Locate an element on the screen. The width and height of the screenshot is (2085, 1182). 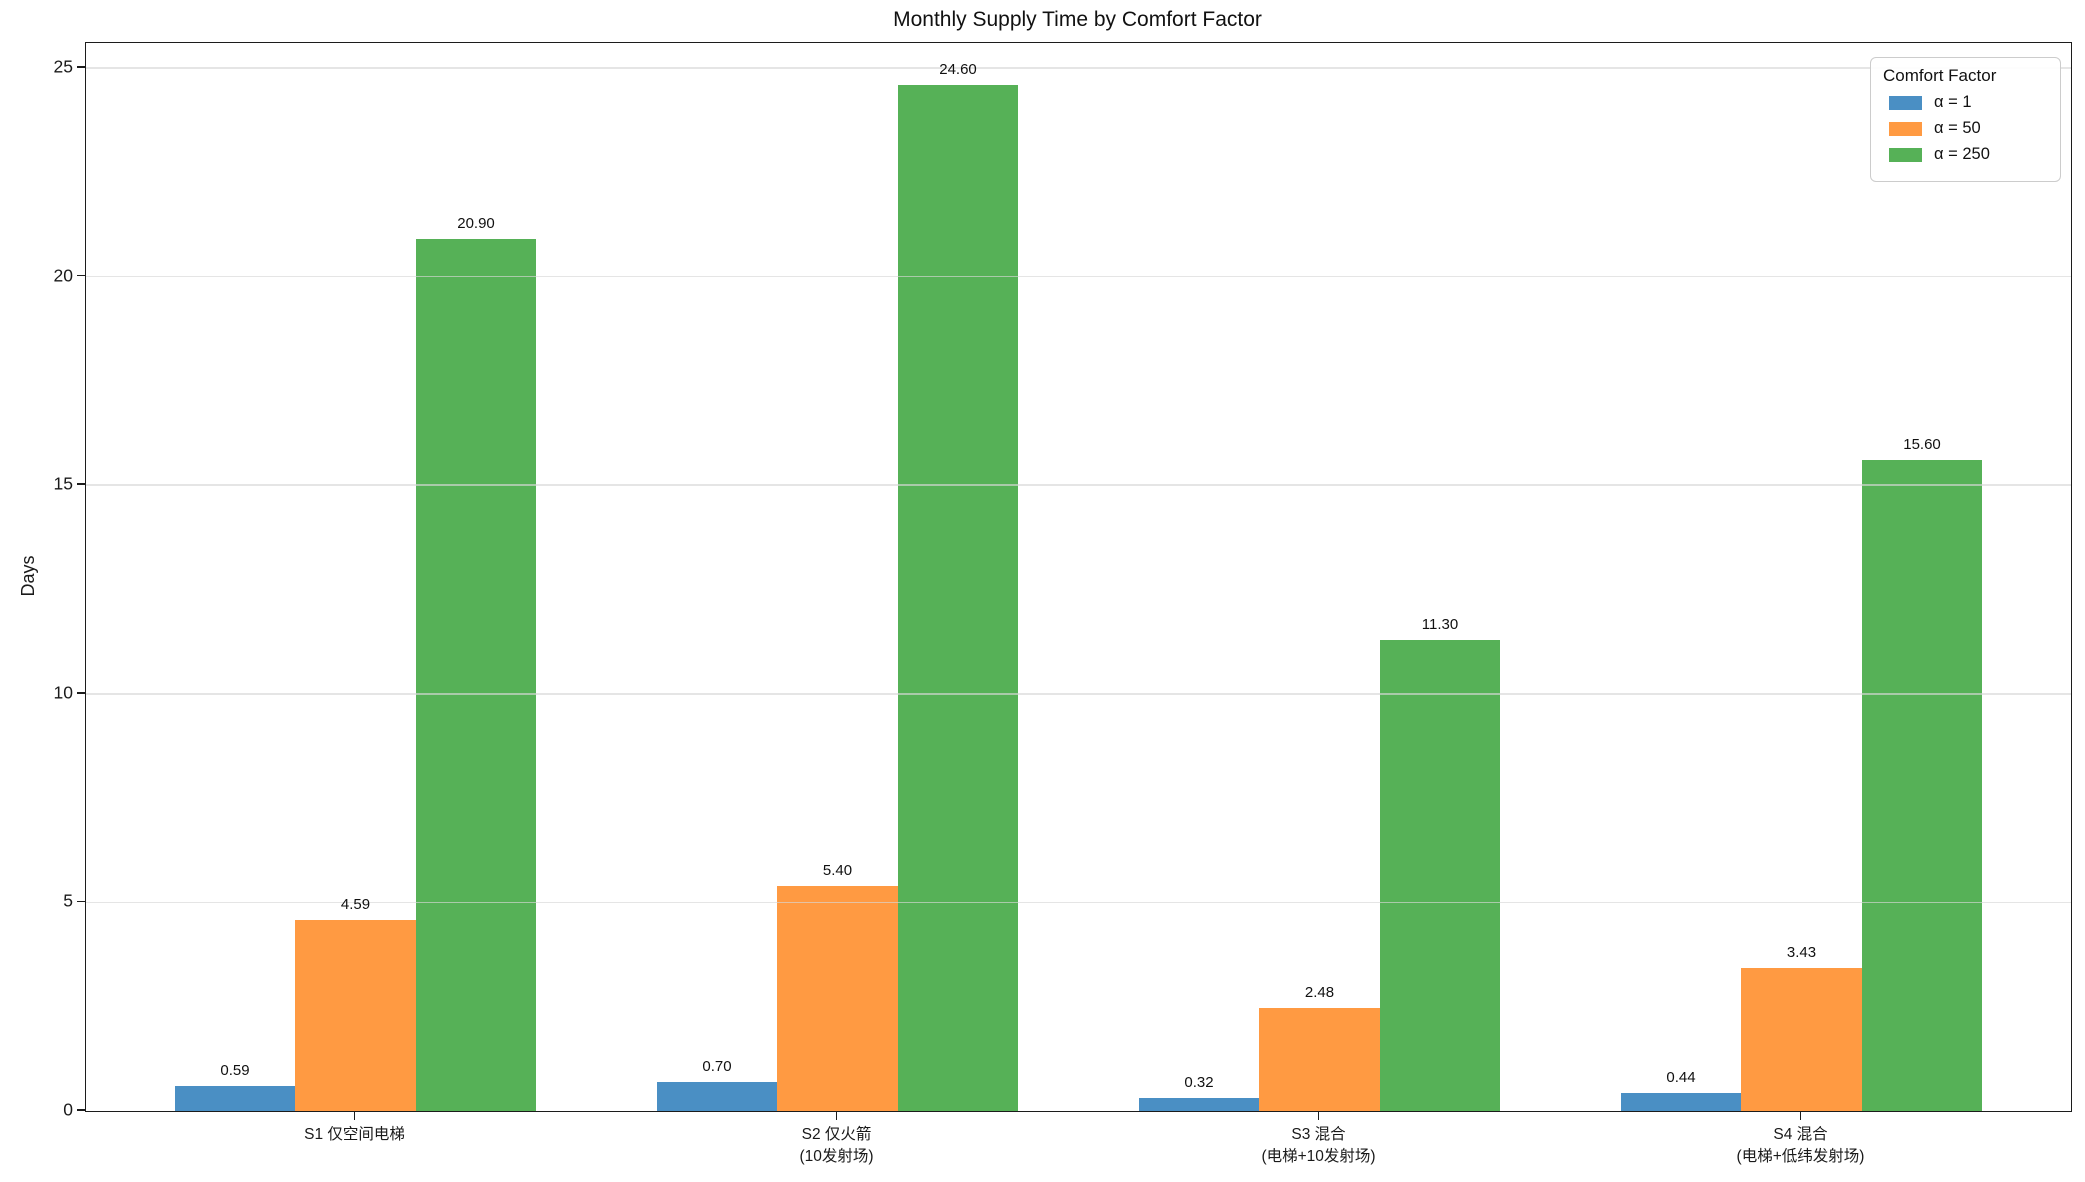
legend-item-label: α = 250 is located at coordinates (1962, 154).